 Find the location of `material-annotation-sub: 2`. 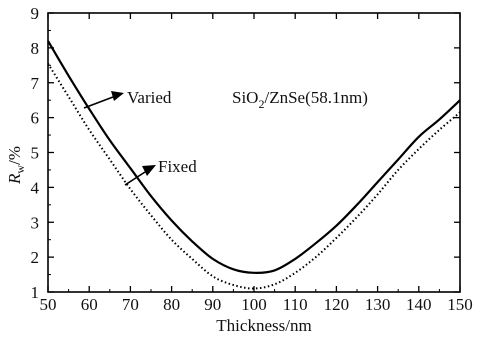

material-annotation-sub: 2 is located at coordinates (261, 104).